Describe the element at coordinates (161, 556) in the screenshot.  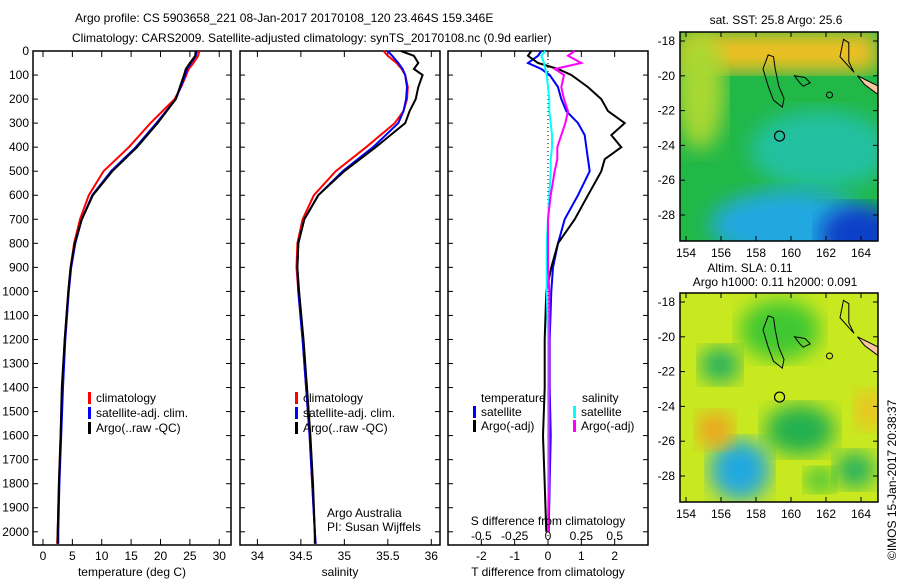
I see `x-tick-label: 20` at that location.